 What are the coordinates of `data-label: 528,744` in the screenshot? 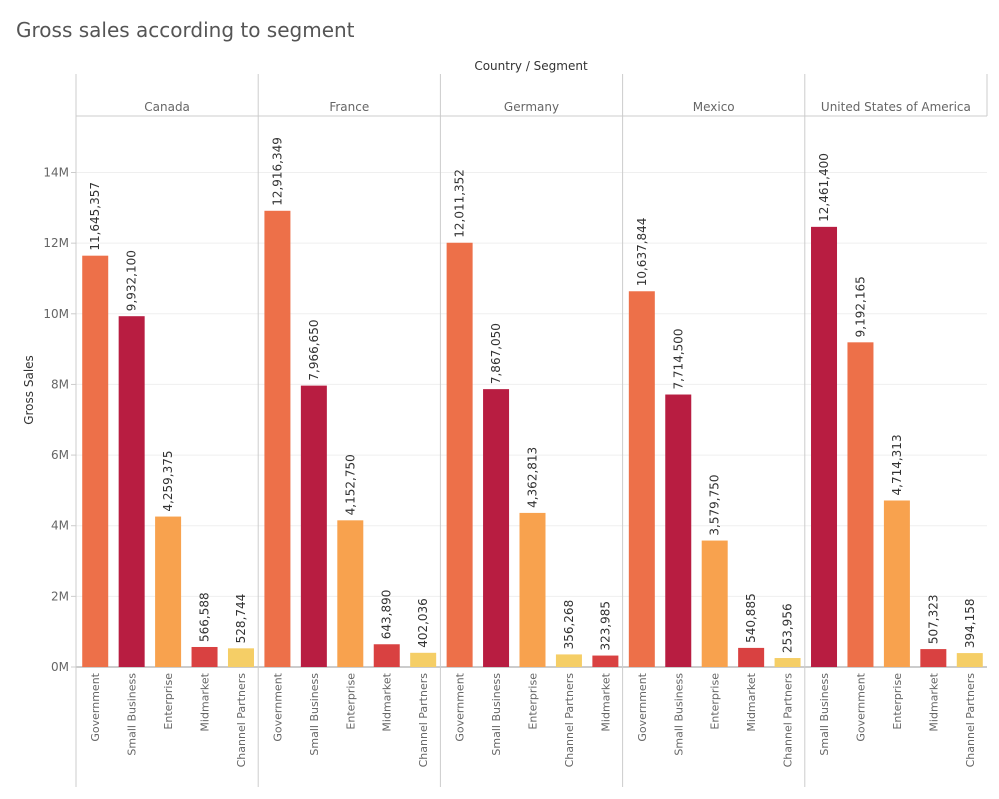 It's located at (241, 619).